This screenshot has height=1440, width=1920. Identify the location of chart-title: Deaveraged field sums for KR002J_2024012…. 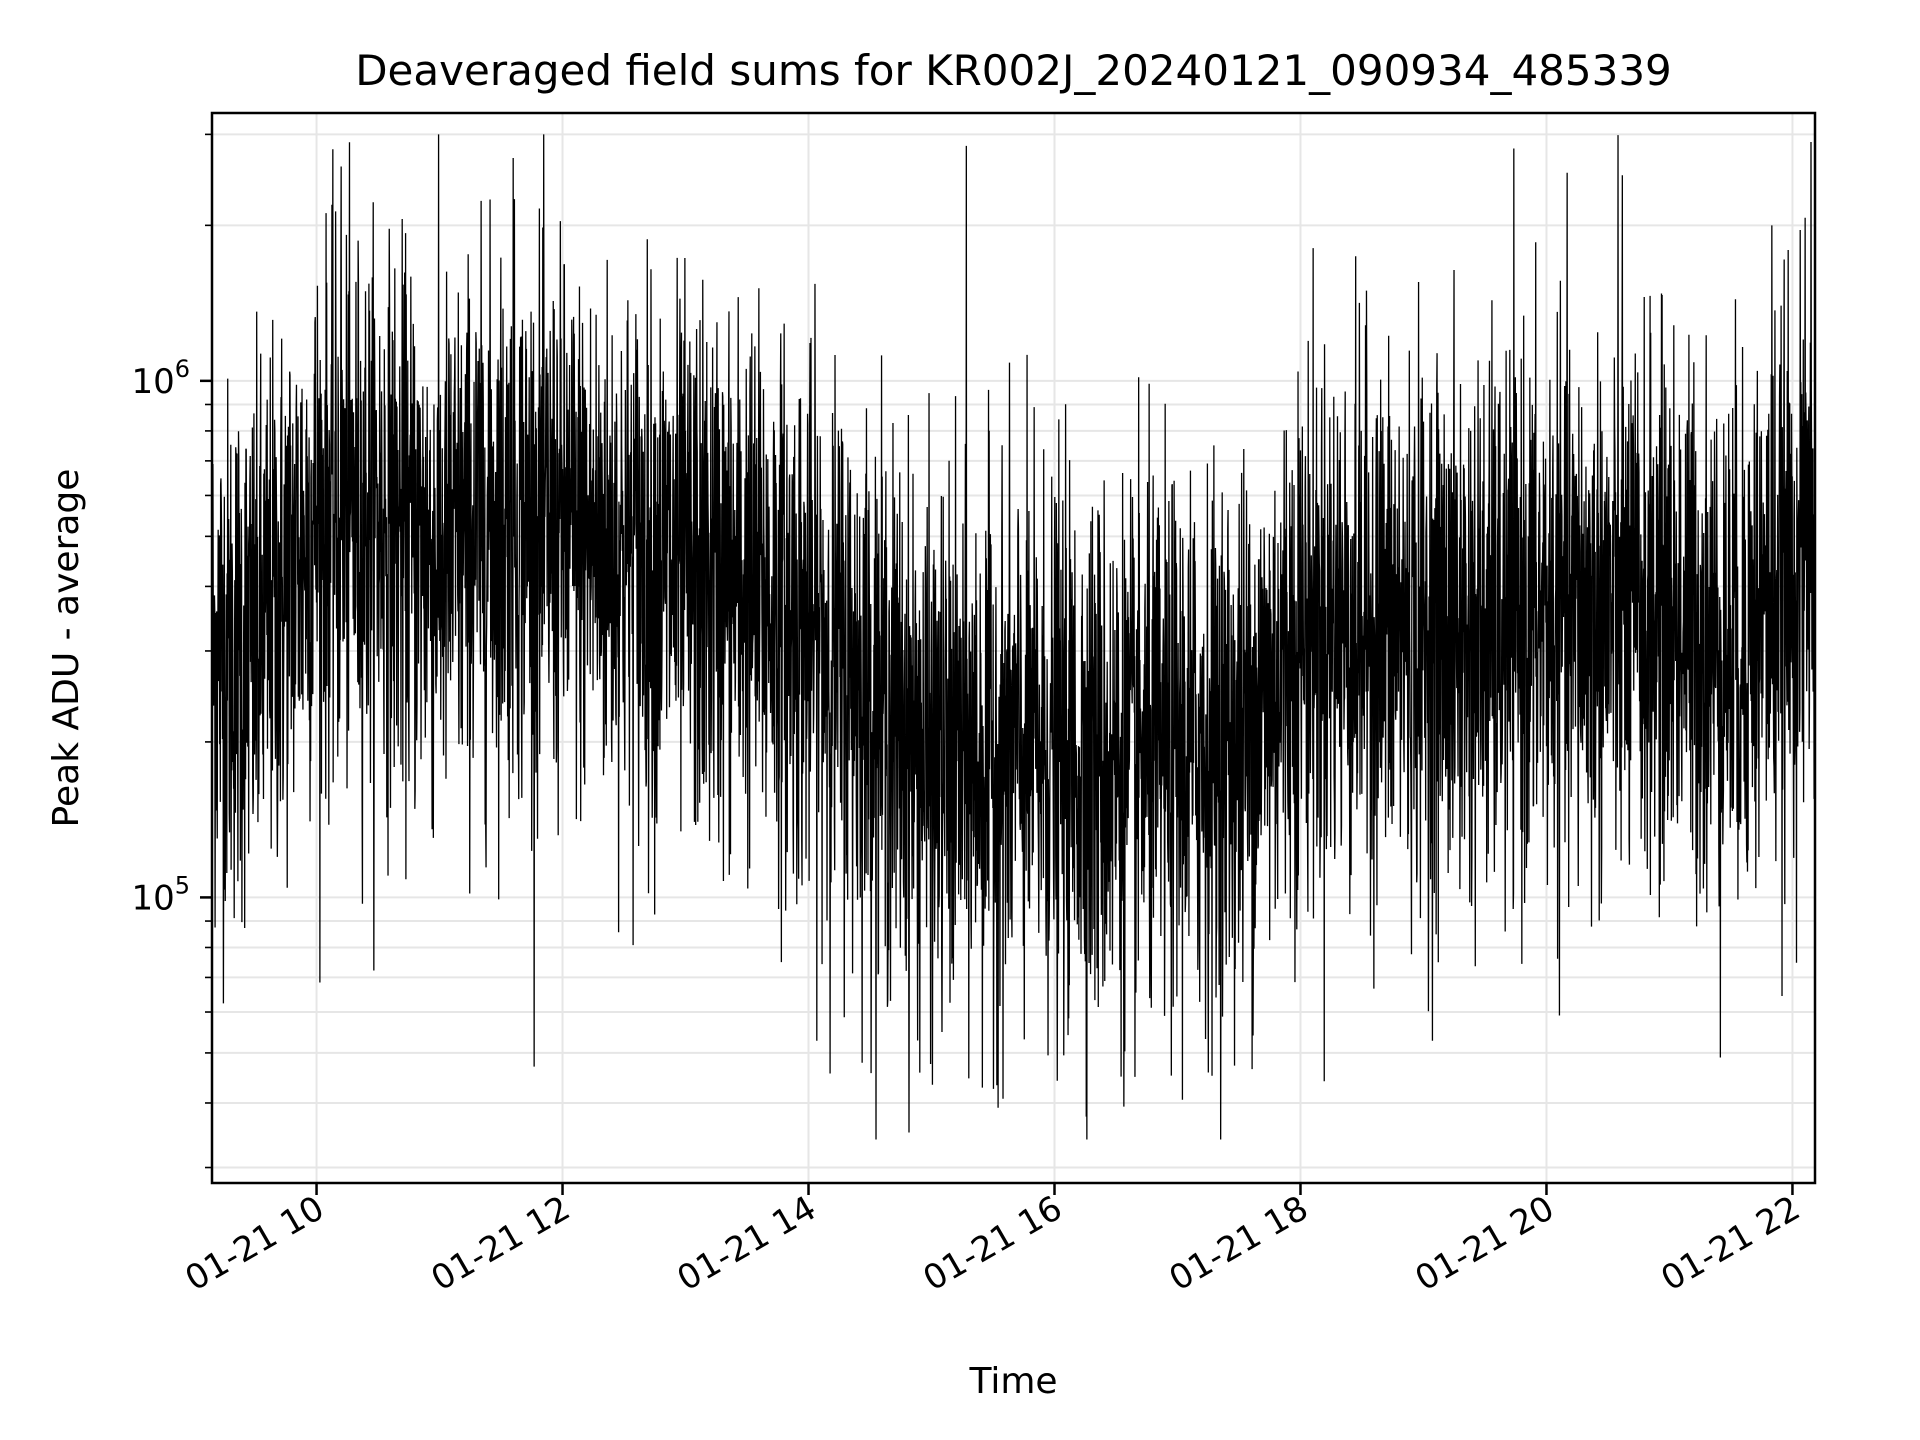
(1013, 70).